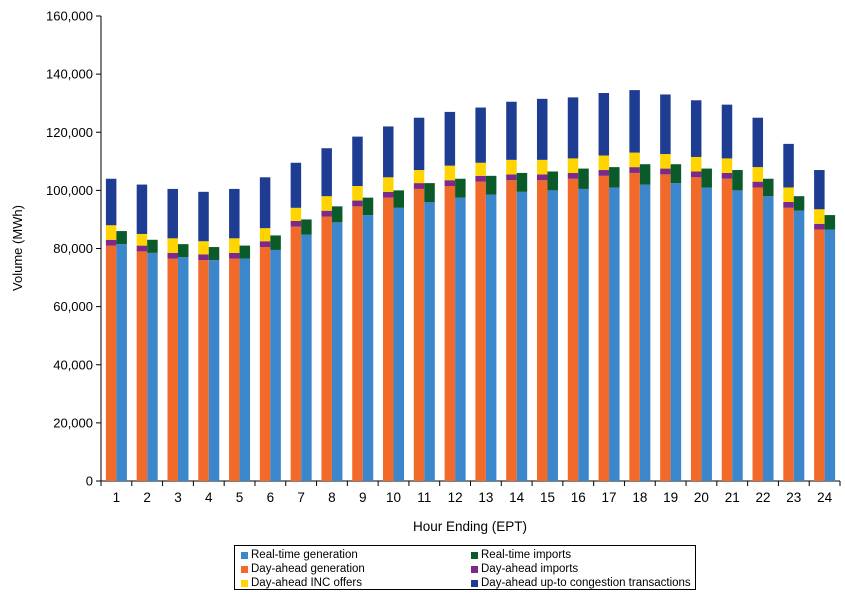 This screenshot has height=594, width=845. What do you see at coordinates (670, 497) in the screenshot?
I see `x-tick-label: 19` at bounding box center [670, 497].